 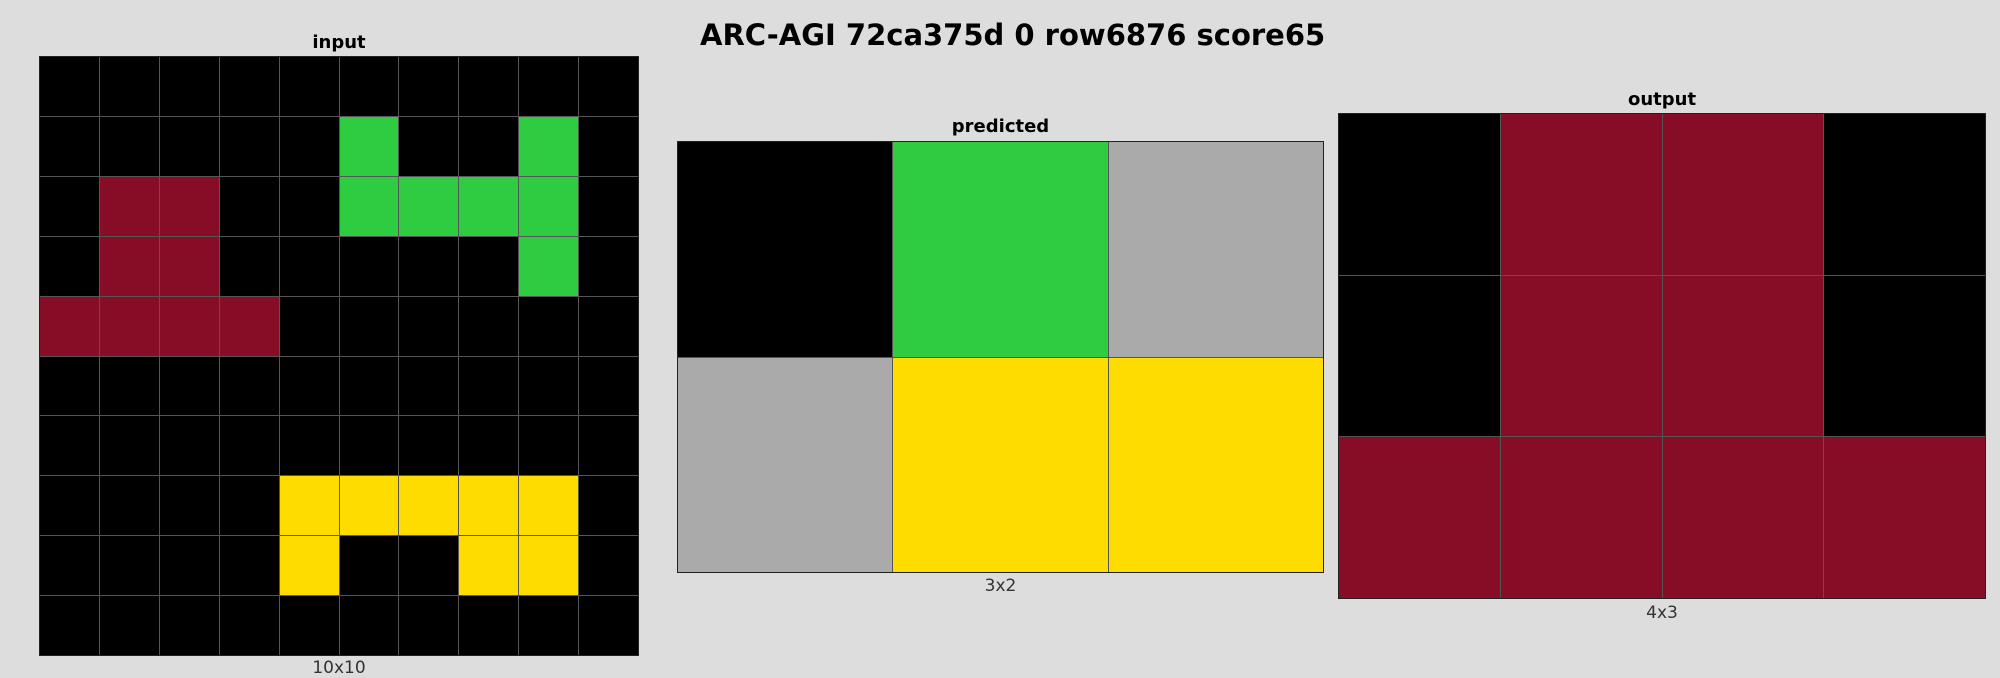 What do you see at coordinates (339, 668) in the screenshot?
I see `input-dims: 10x10` at bounding box center [339, 668].